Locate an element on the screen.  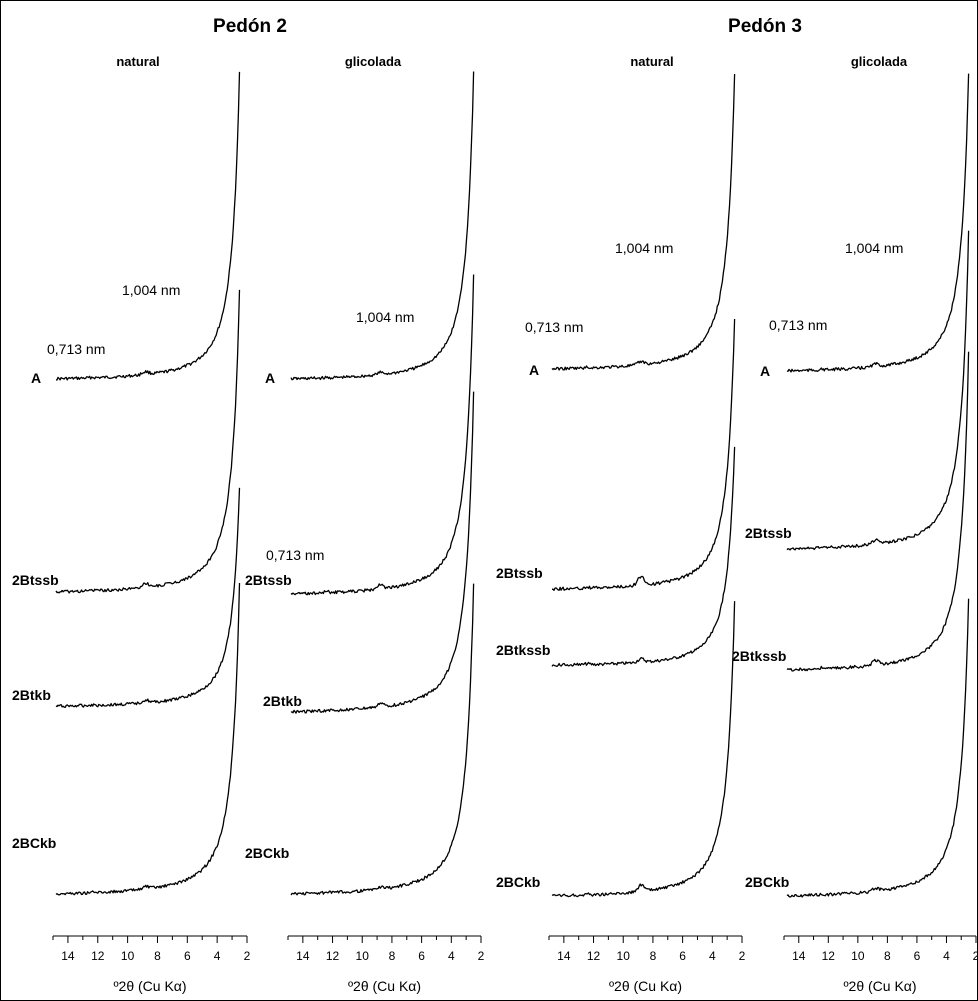
trace-p2n-a is located at coordinates (148, 226).